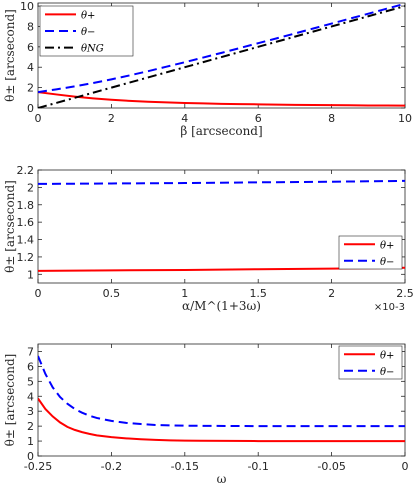 The image size is (415, 486). Describe the element at coordinates (389, 307) in the screenshot. I see `x-axis-multiplier: ×10-3` at that location.